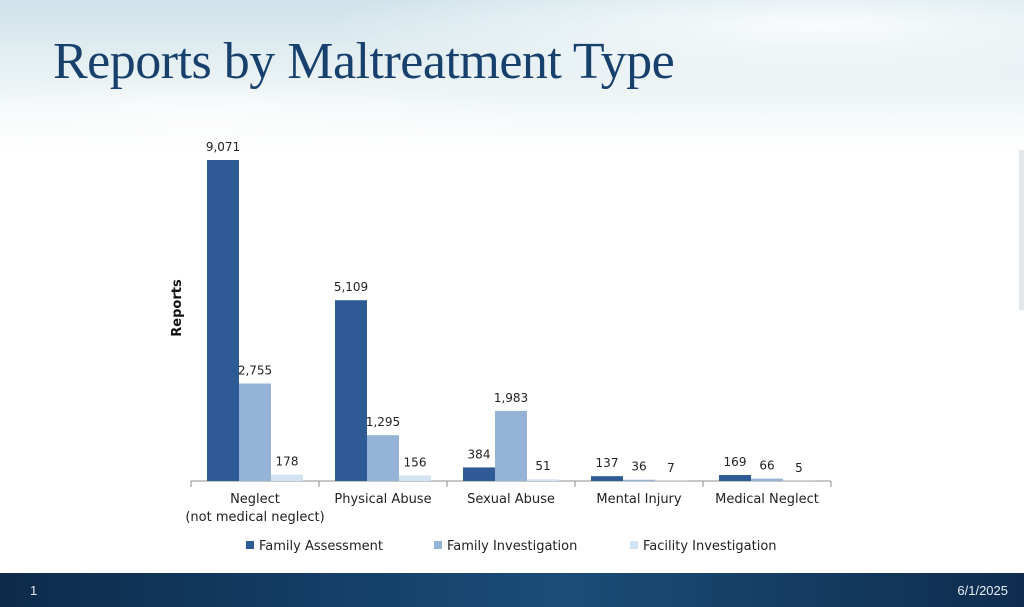 This screenshot has height=607, width=1024. What do you see at coordinates (223, 147) in the screenshot?
I see `data-label: 9,071` at bounding box center [223, 147].